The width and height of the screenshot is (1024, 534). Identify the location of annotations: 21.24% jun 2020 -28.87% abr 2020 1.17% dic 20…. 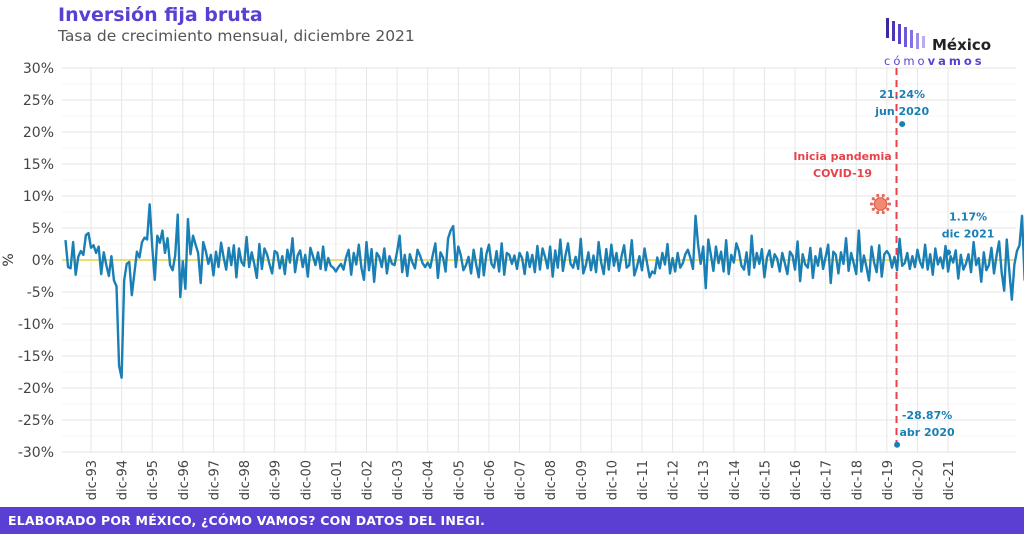
(893, 263).